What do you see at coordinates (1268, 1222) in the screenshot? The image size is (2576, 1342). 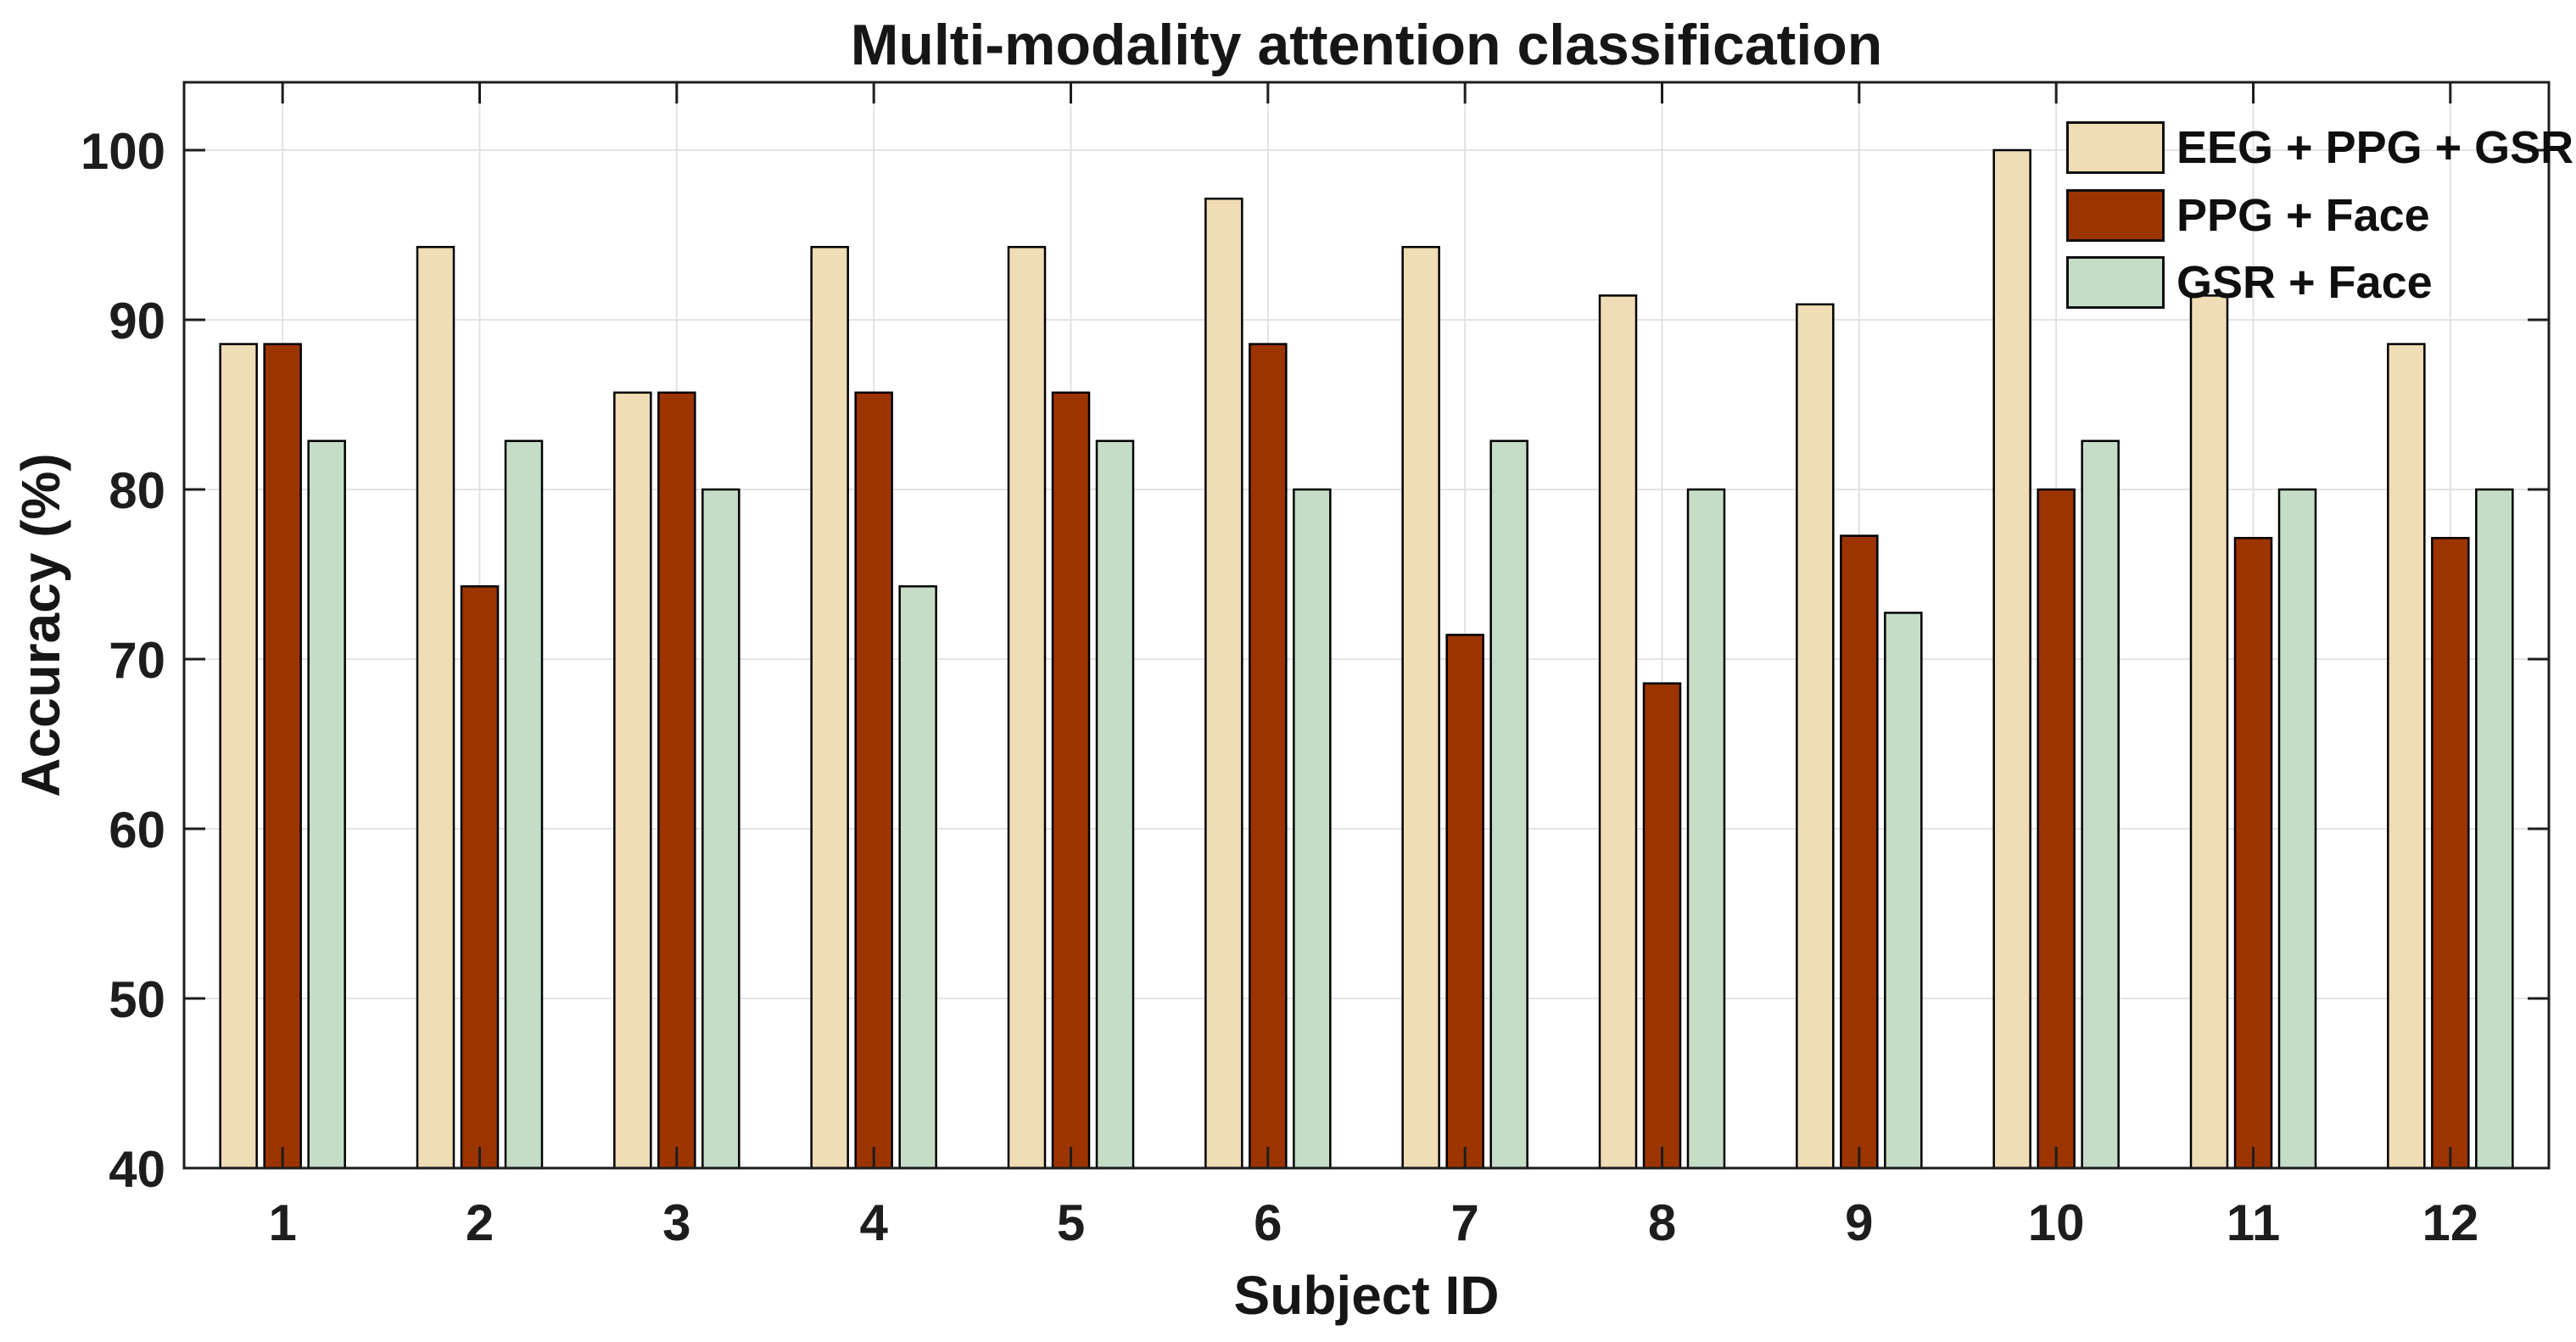 I see `x-tick-label: 6` at bounding box center [1268, 1222].